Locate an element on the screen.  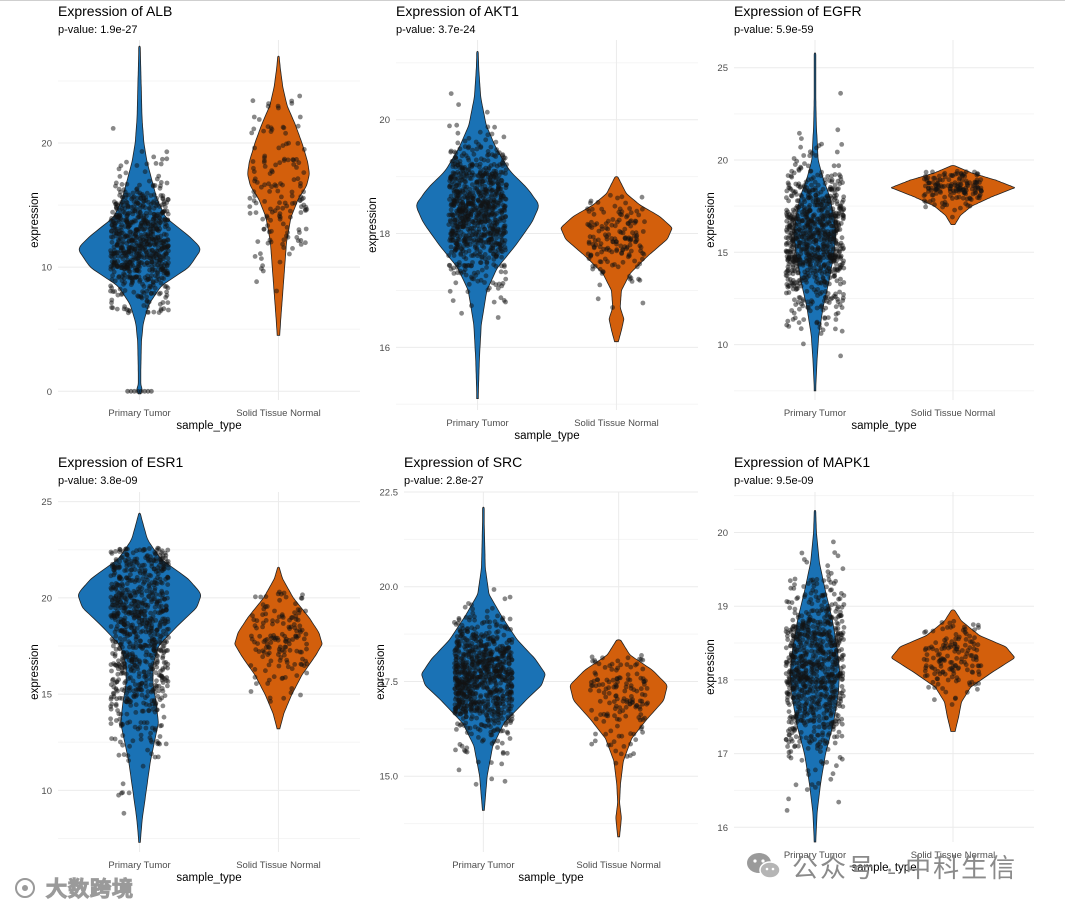
y-tick-label: 10 is located at coordinates (722, 345).